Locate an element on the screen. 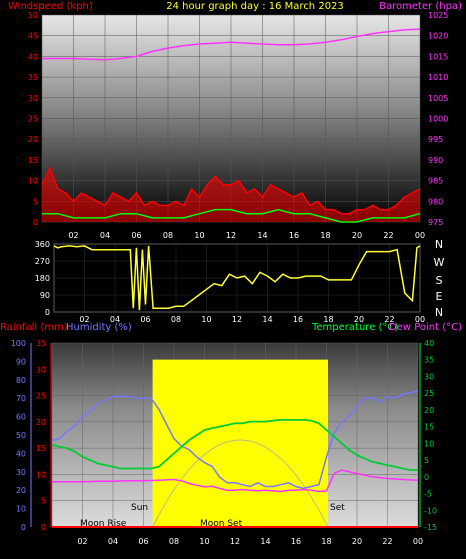 The height and width of the screenshot is (559, 466). compass-labels: N W S E N is located at coordinates (439, 278).